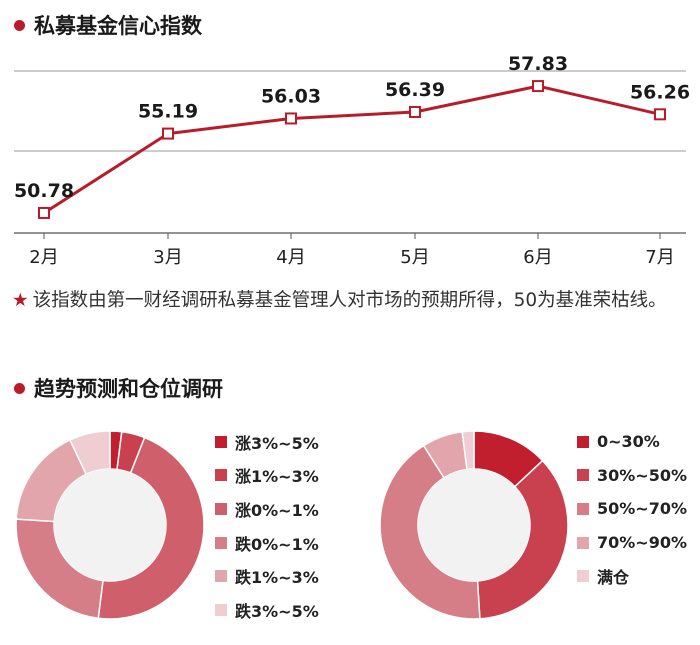  What do you see at coordinates (660, 92) in the screenshot?
I see `data-label: 56.26` at bounding box center [660, 92].